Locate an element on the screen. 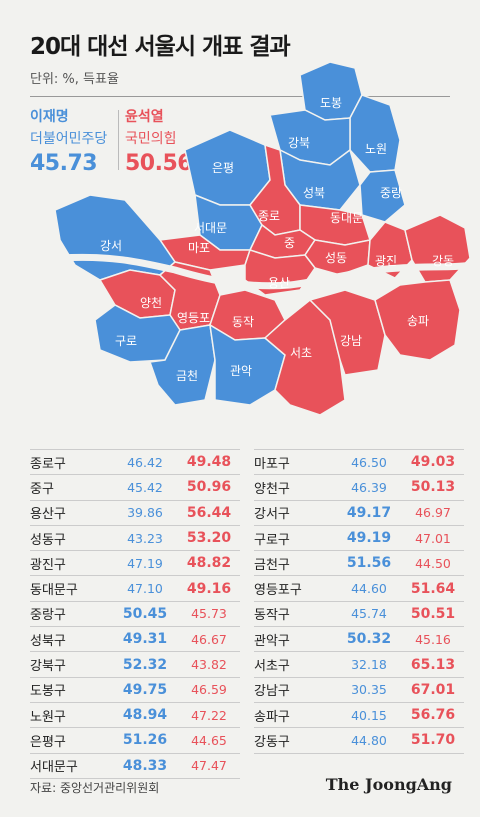 The image size is (480, 817). table-row: 송파구 40.15 56.76 is located at coordinates (359, 716).